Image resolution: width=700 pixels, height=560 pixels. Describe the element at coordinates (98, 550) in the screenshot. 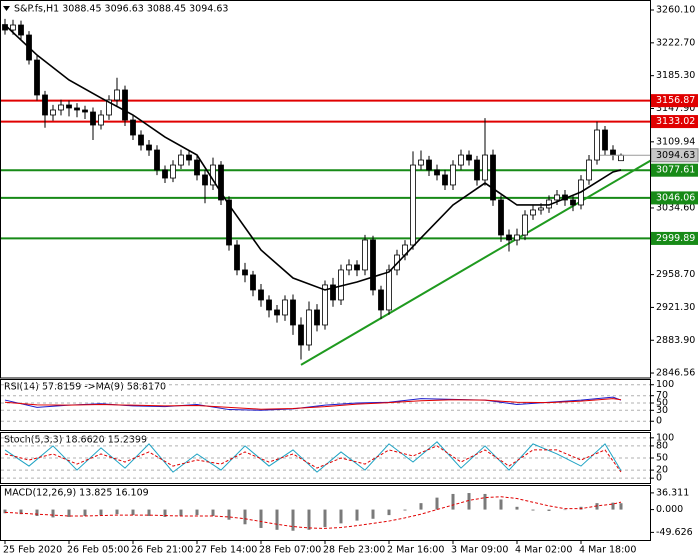

I see `x-tick-label: 26 Feb 05:00` at that location.